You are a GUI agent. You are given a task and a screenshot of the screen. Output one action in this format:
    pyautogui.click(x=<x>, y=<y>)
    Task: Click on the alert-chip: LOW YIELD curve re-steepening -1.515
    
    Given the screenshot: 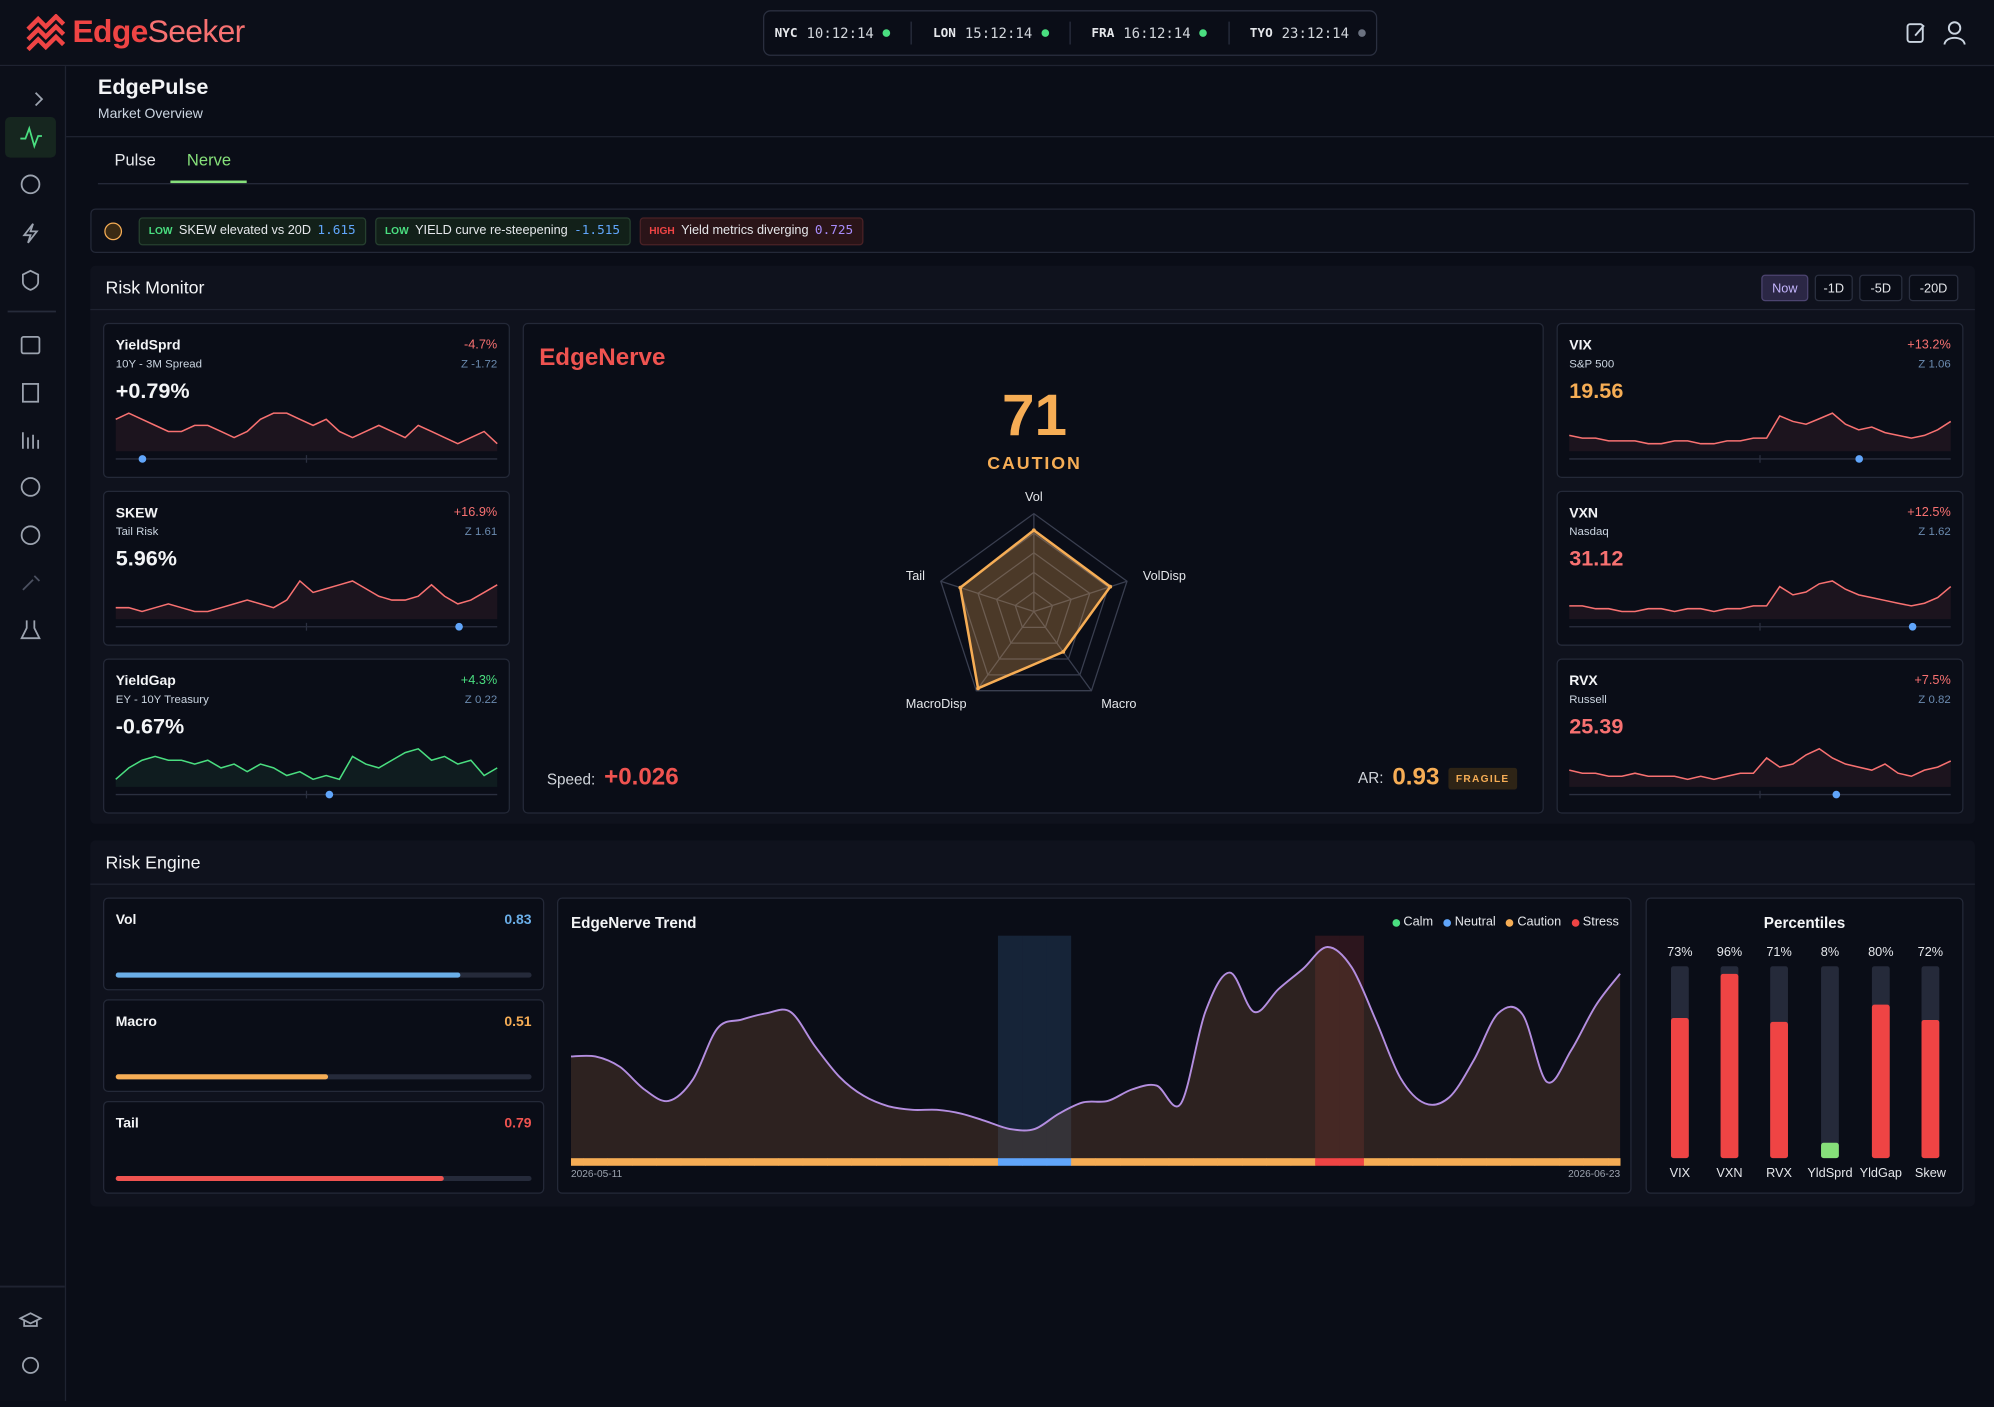 What is the action you would take?
    pyautogui.click(x=502, y=230)
    